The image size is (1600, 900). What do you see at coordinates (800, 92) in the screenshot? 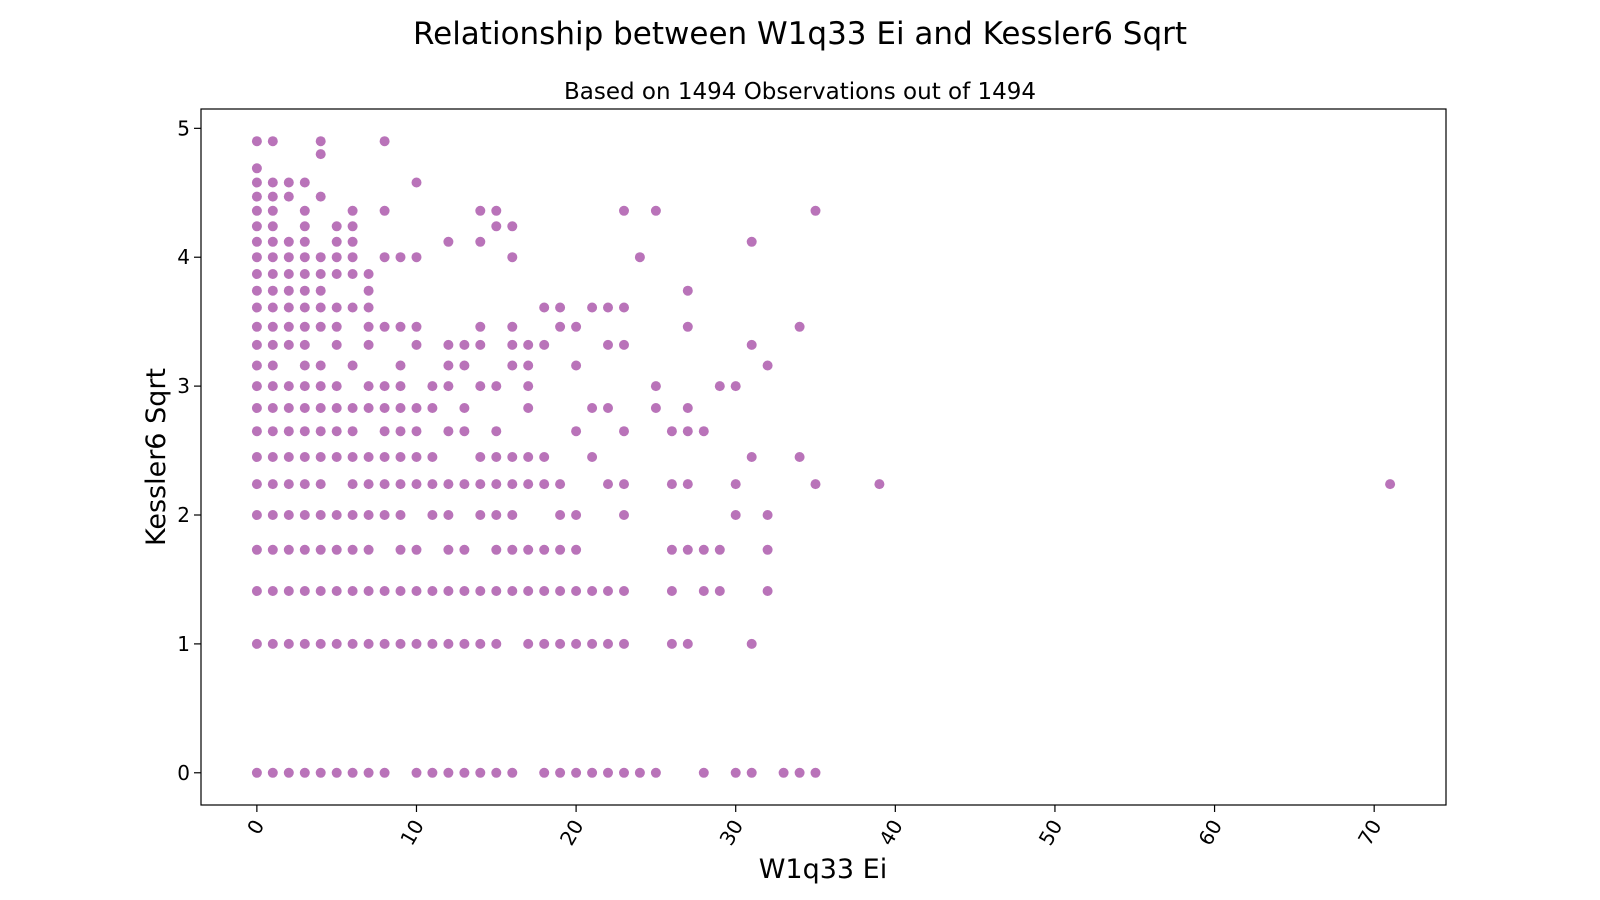
I see `chart-subtitle: Based on 1494 Observations out of 1494` at bounding box center [800, 92].